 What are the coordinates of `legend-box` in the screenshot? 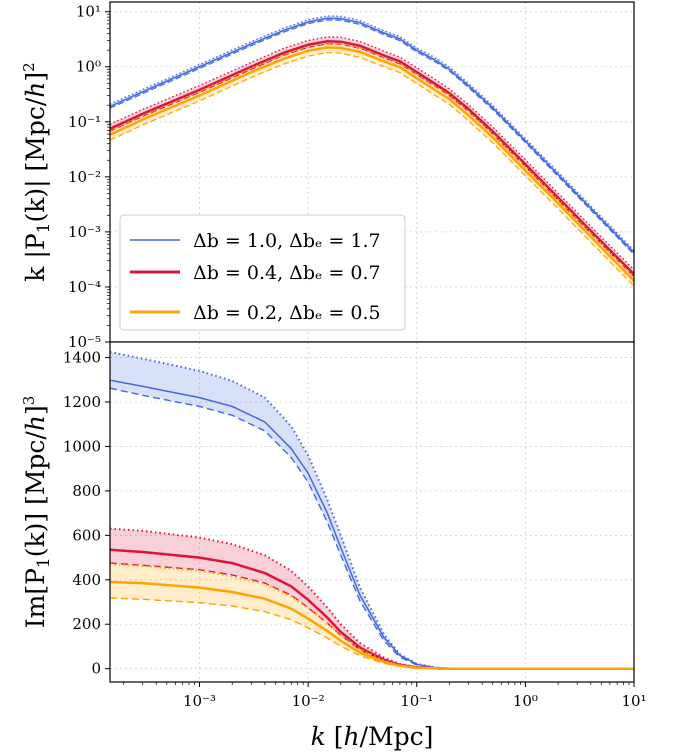 It's located at (262, 272).